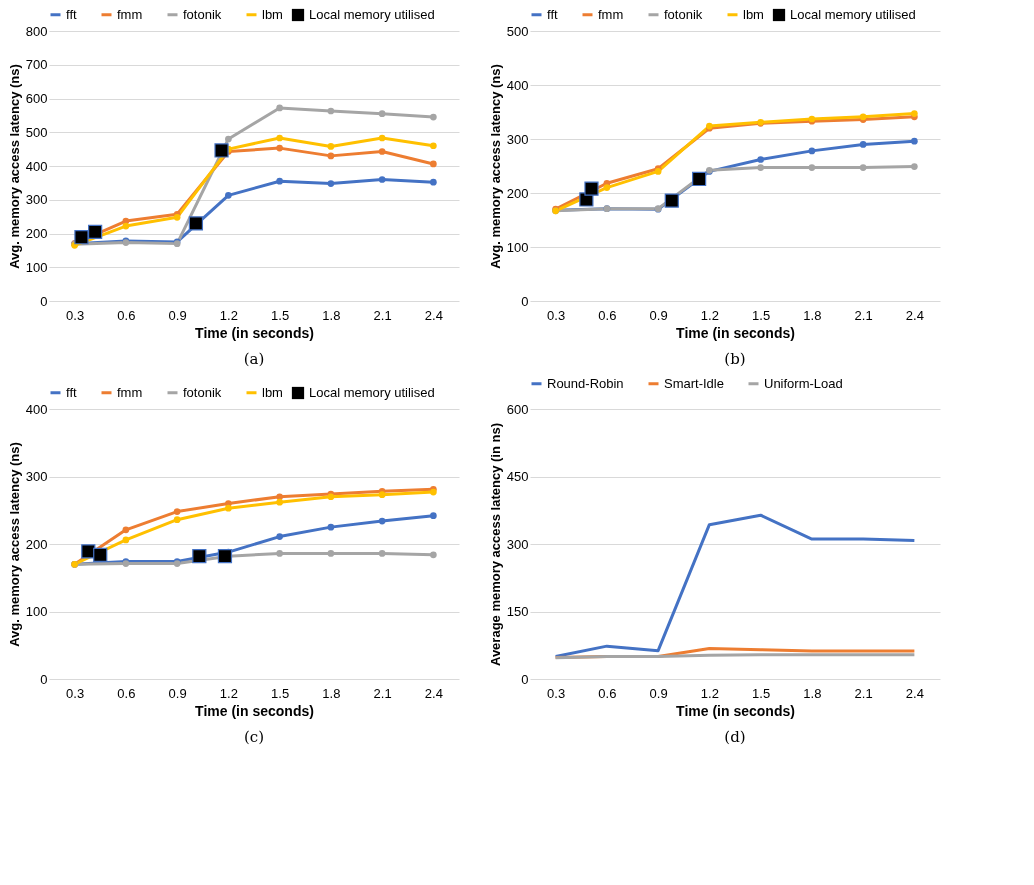 Image resolution: width=1034 pixels, height=885 pixels. I want to click on legend-label: Round-Robin, so click(585, 383).